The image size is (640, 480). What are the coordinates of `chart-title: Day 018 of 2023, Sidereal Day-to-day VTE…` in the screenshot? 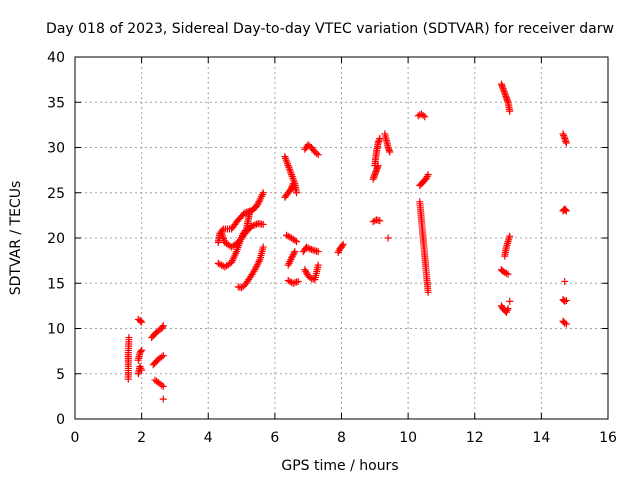 It's located at (330, 29).